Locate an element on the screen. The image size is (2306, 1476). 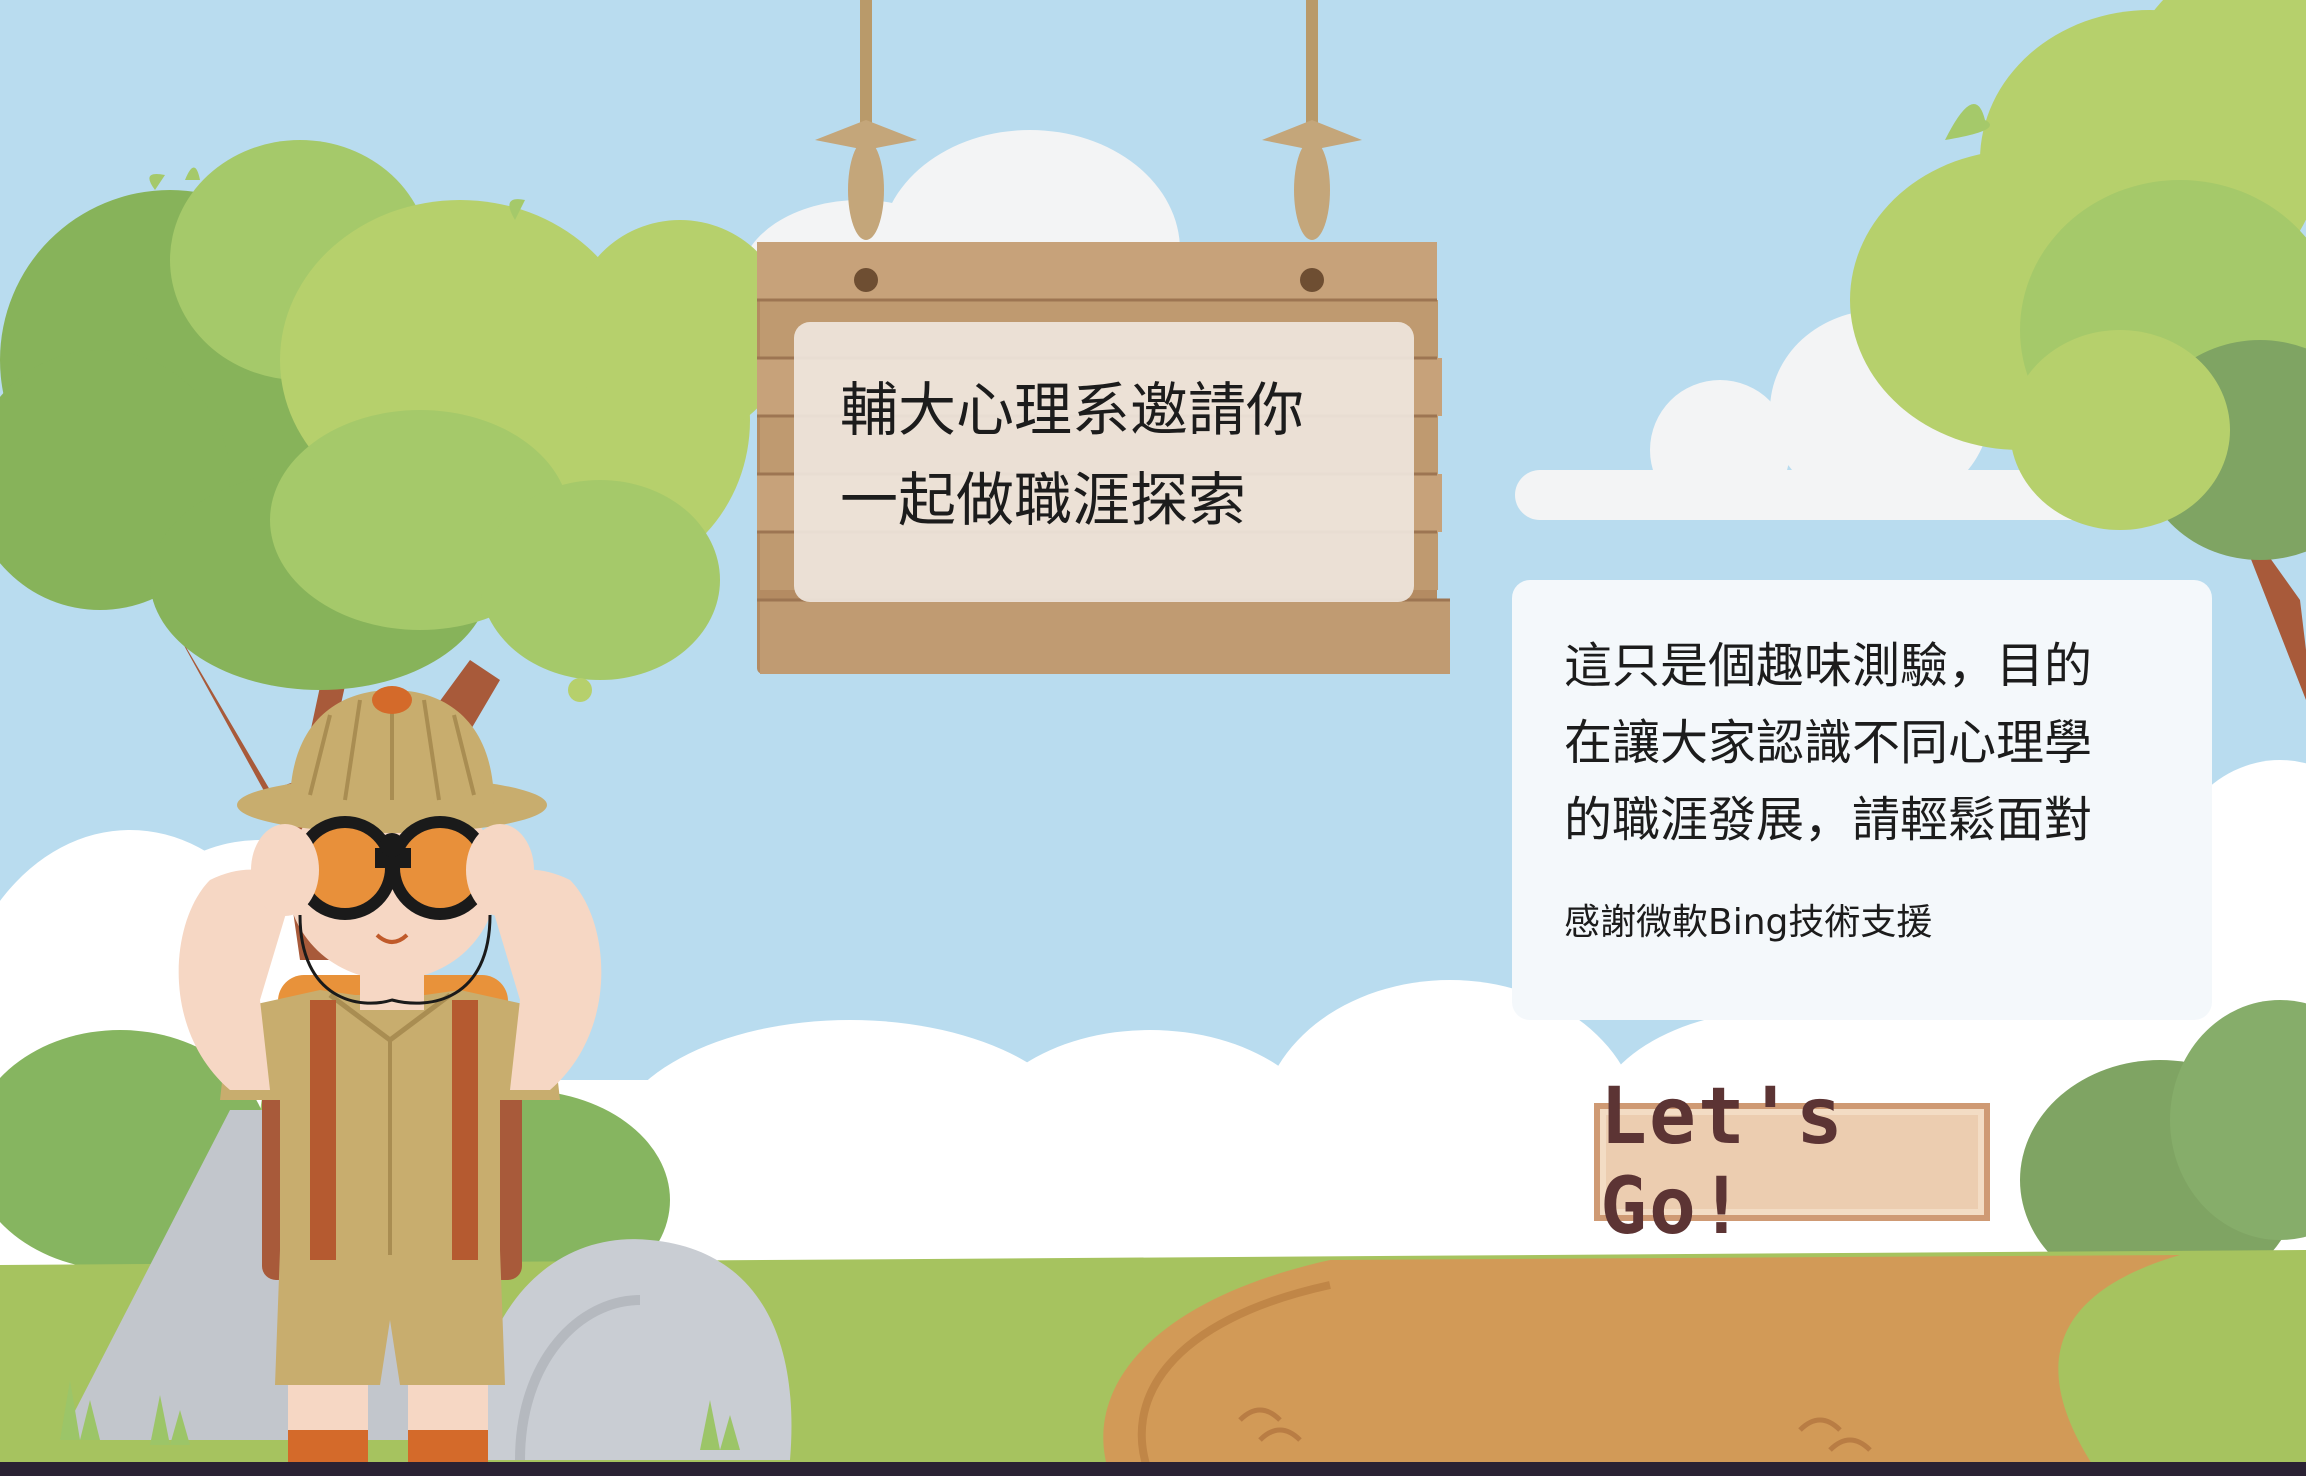
info-text: 這只是個趣味測驗，目的 在讓大家認識不同心理學 的職涯發展，請輕鬆面對 is located at coordinates (1863, 743).